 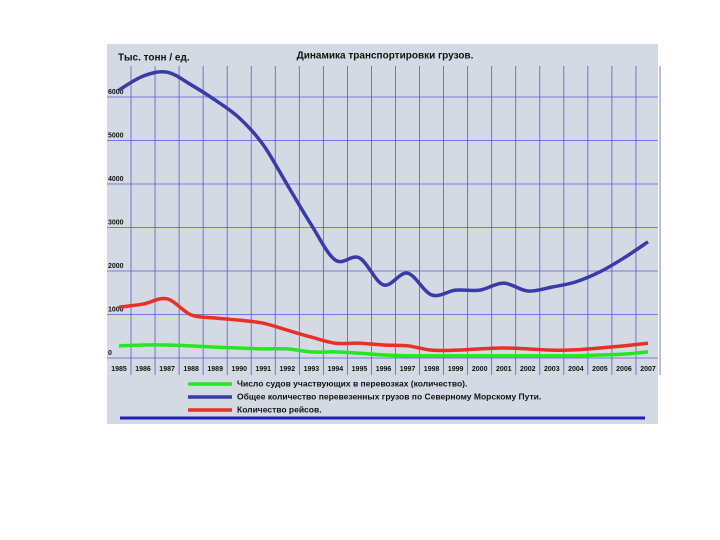 I want to click on y-tick-label: 4000, so click(x=116, y=179).